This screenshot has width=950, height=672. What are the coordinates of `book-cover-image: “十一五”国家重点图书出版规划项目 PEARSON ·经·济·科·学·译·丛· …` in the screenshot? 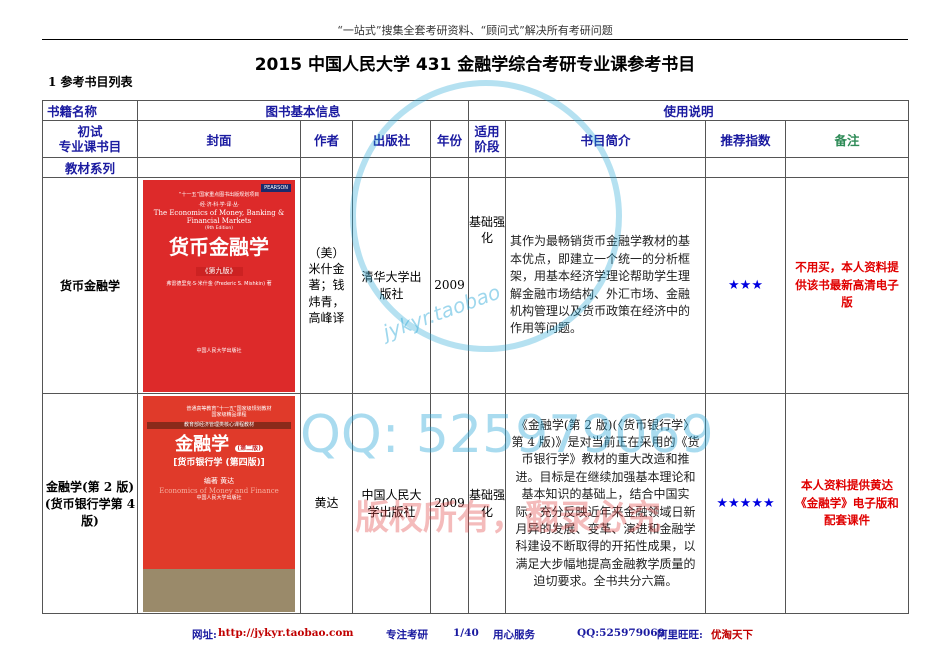 It's located at (219, 285).